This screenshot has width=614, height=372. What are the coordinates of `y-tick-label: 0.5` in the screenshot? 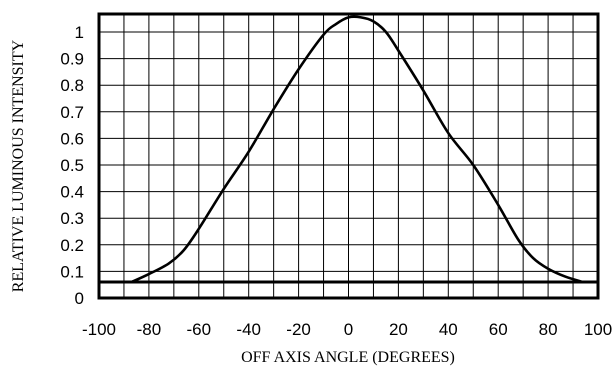 It's located at (72, 165).